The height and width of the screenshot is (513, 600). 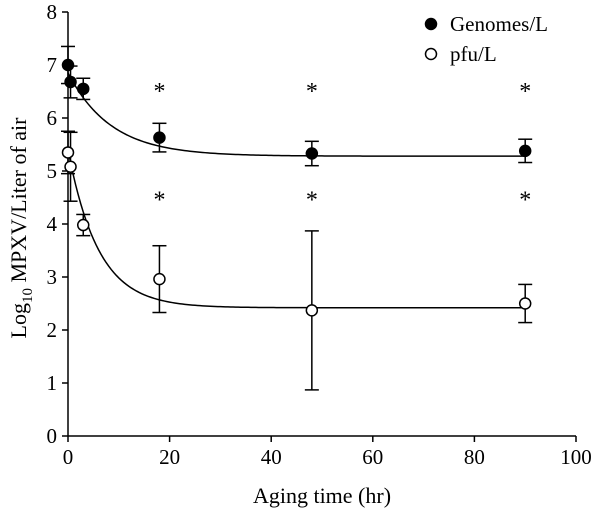 I want to click on y-tick-label: 2, so click(x=52, y=330).